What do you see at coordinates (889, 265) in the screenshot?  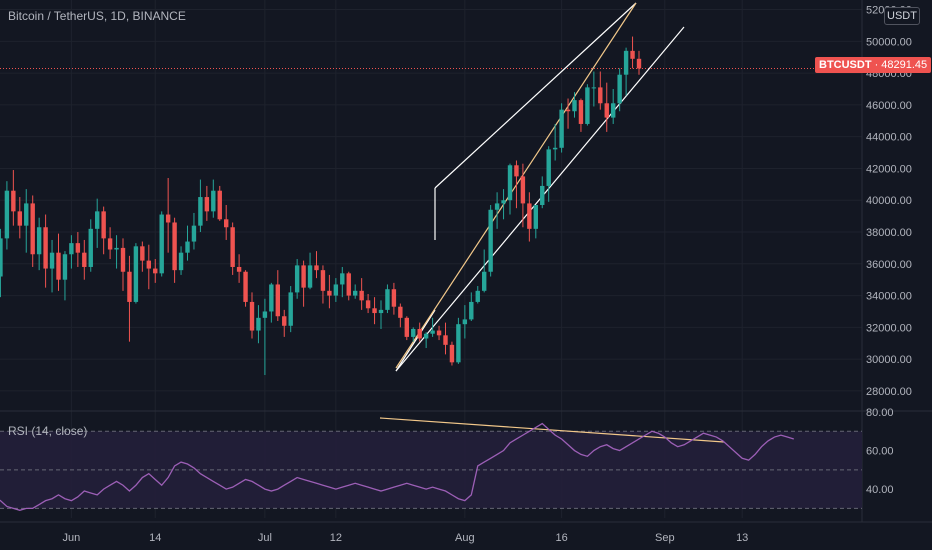 I see `price-tick-label: 36000.00` at bounding box center [889, 265].